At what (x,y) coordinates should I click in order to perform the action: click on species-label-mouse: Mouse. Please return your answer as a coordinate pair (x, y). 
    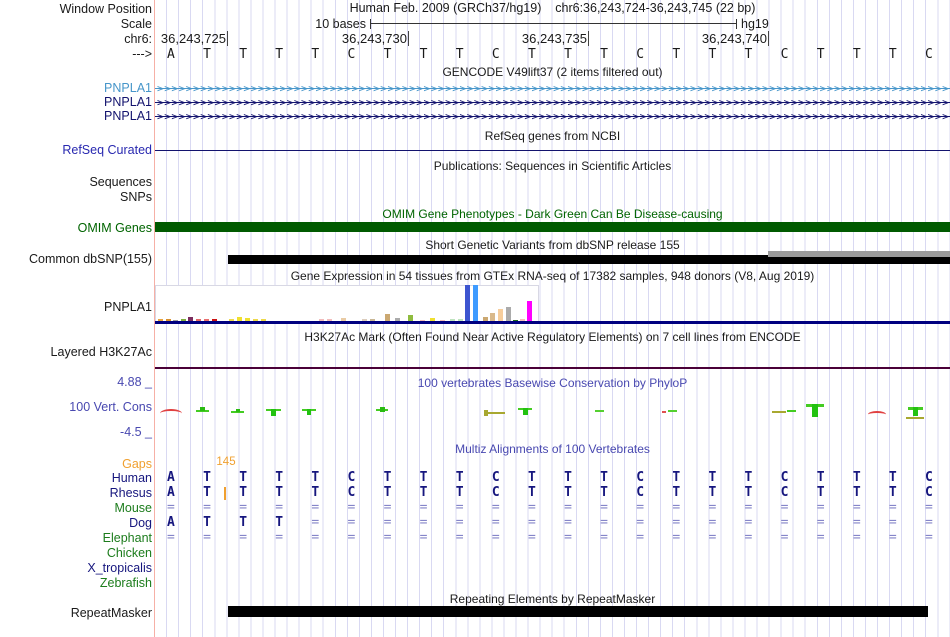
    Looking at the image, I should click on (133, 508).